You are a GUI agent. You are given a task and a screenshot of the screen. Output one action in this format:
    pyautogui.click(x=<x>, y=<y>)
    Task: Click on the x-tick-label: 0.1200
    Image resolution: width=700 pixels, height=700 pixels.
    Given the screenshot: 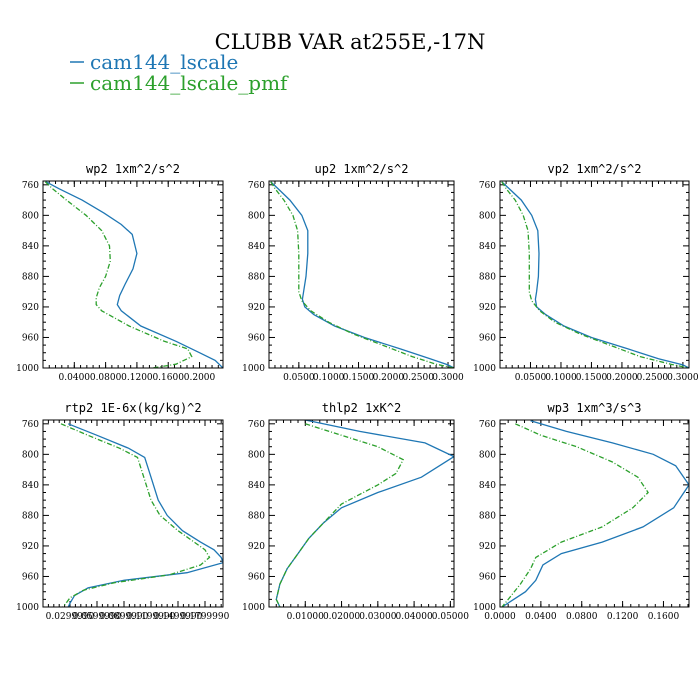 What is the action you would take?
    pyautogui.click(x=137, y=378)
    